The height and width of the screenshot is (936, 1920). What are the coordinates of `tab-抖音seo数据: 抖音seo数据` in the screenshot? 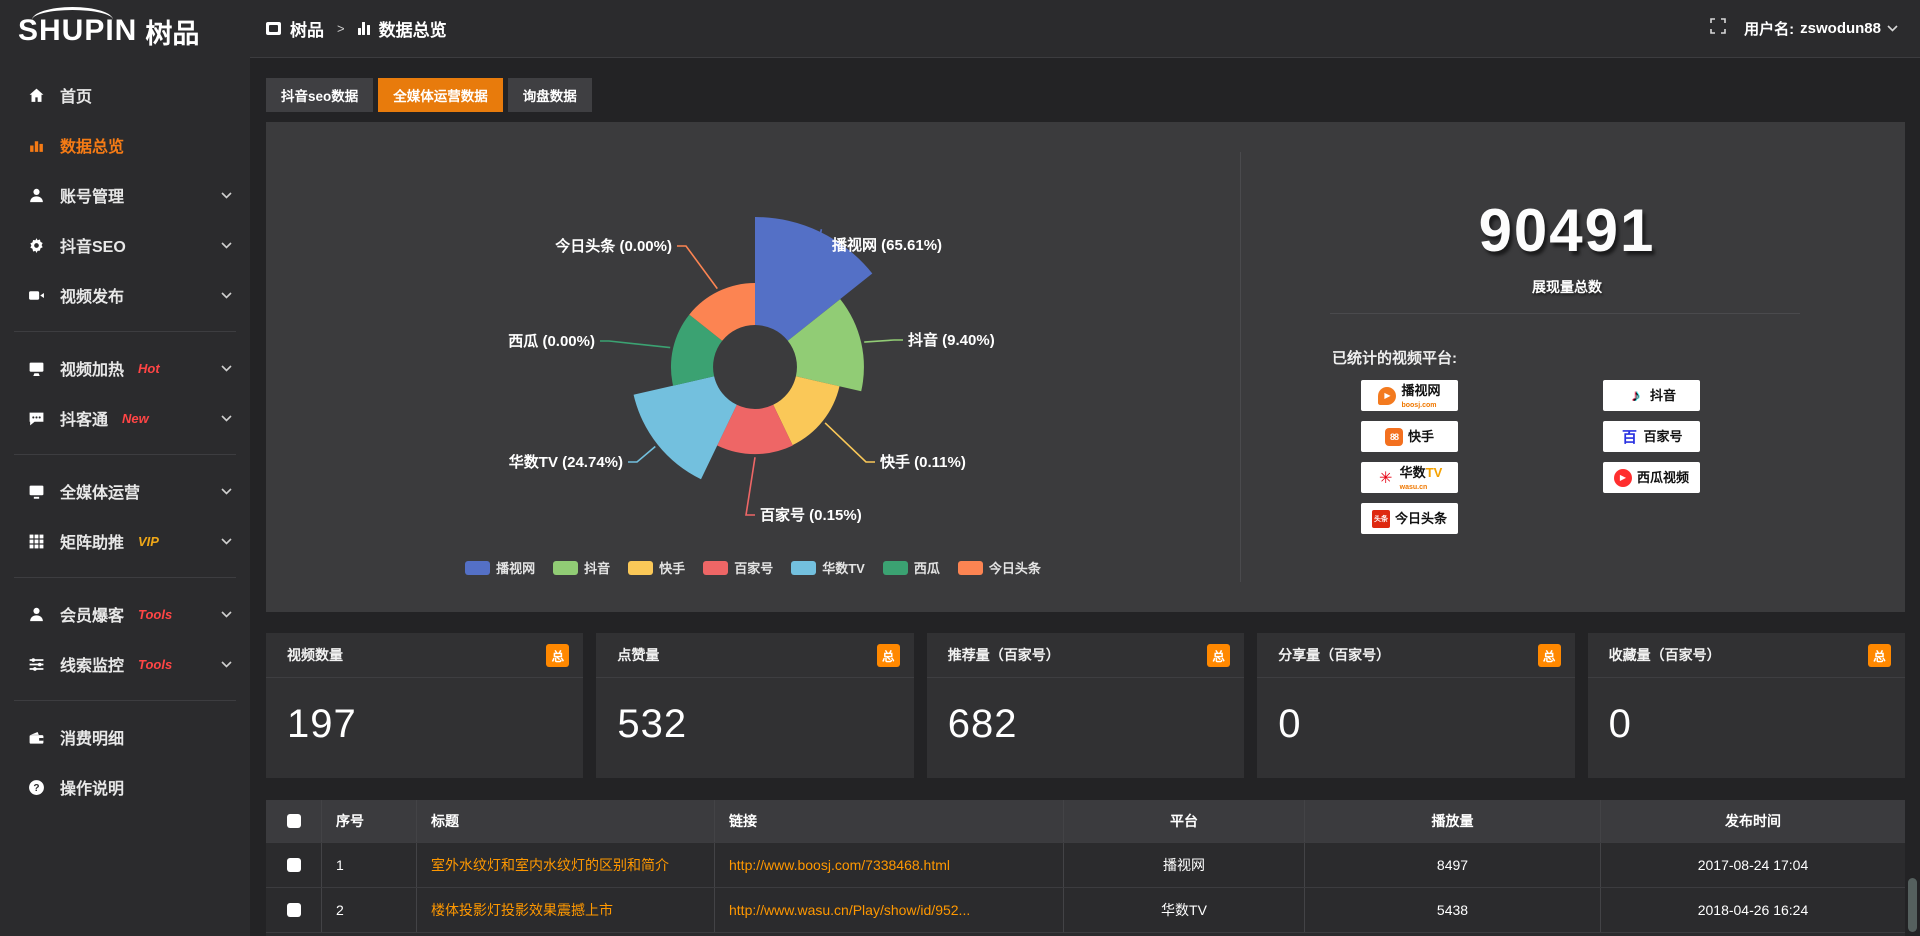 It's located at (320, 95).